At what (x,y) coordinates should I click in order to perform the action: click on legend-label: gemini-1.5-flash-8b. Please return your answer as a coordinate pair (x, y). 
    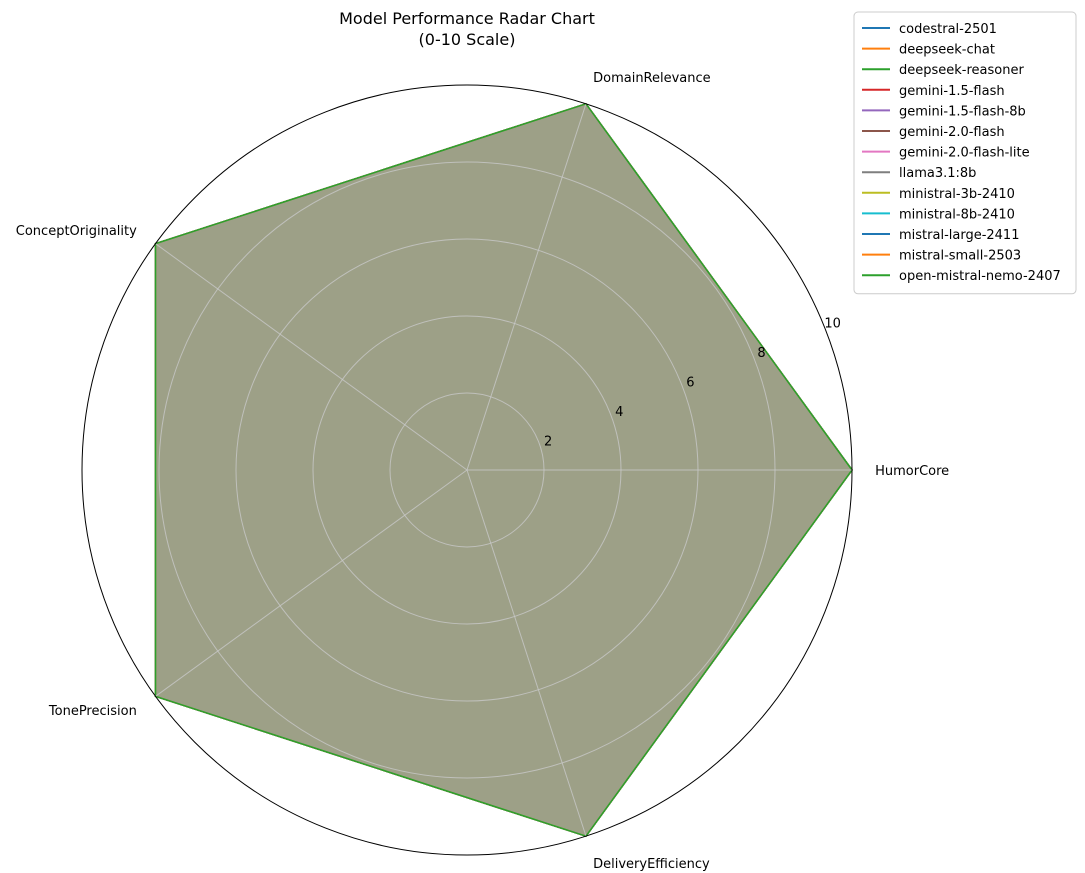
    Looking at the image, I should click on (962, 111).